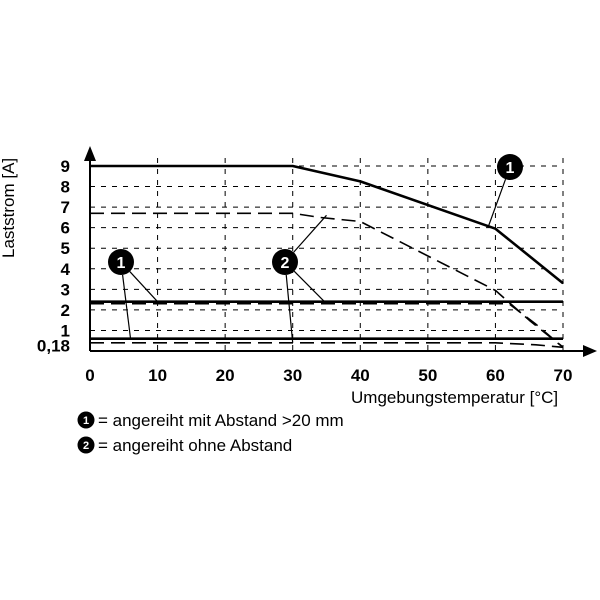 This screenshot has width=600, height=600. Describe the element at coordinates (360, 375) in the screenshot. I see `x-tick-label: 40` at that location.